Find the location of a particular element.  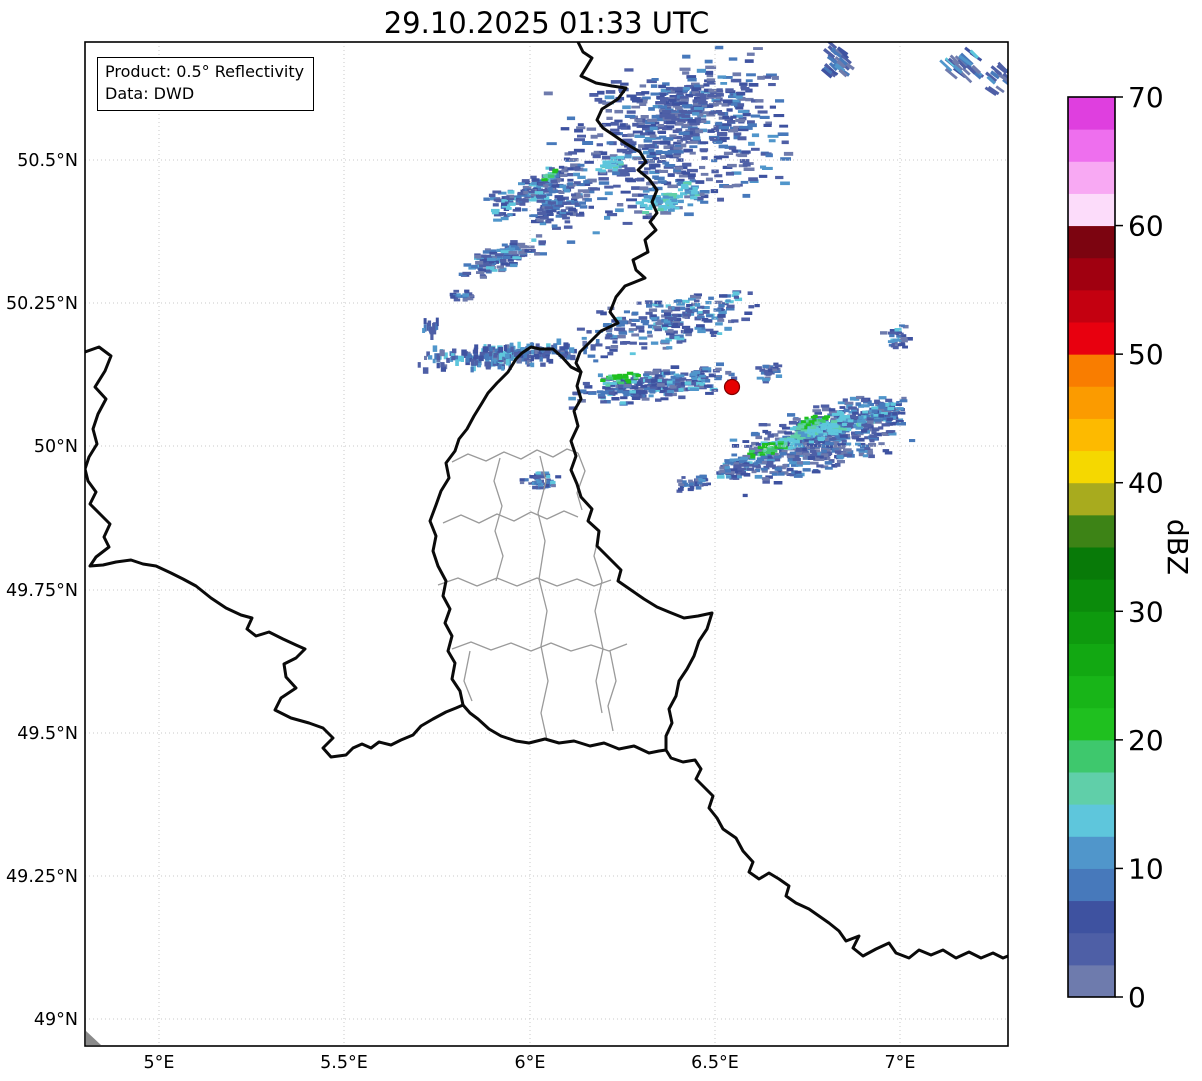

y-tick-label: 49.75°N is located at coordinates (42, 591).